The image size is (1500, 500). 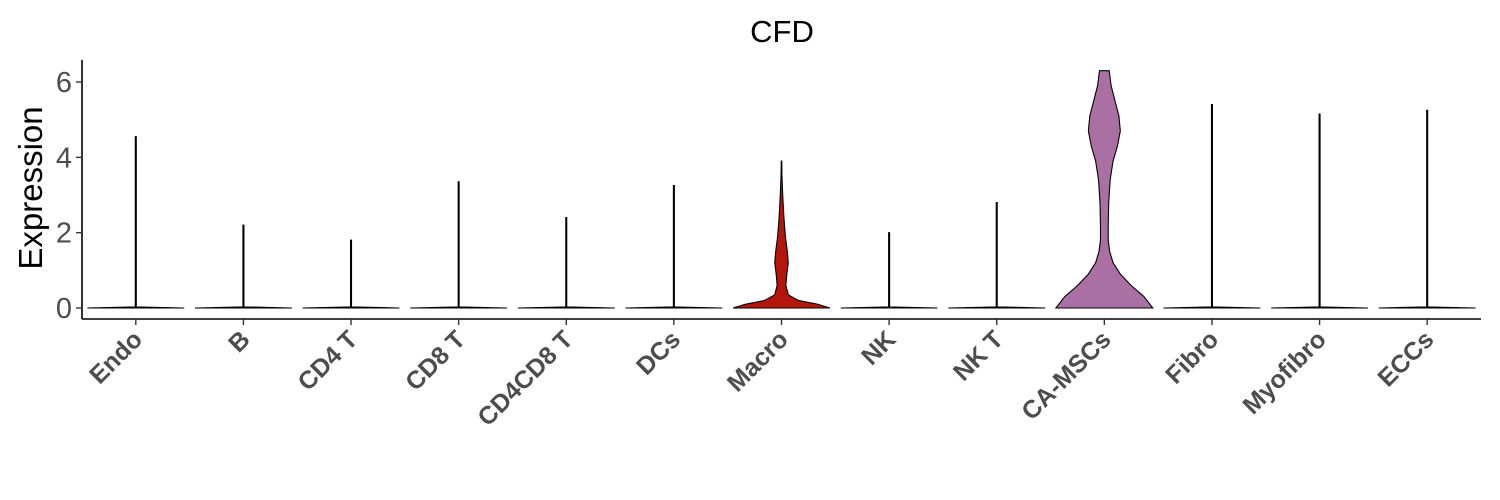 I want to click on x-tick-label-eccs: ECCs, so click(x=1405, y=358).